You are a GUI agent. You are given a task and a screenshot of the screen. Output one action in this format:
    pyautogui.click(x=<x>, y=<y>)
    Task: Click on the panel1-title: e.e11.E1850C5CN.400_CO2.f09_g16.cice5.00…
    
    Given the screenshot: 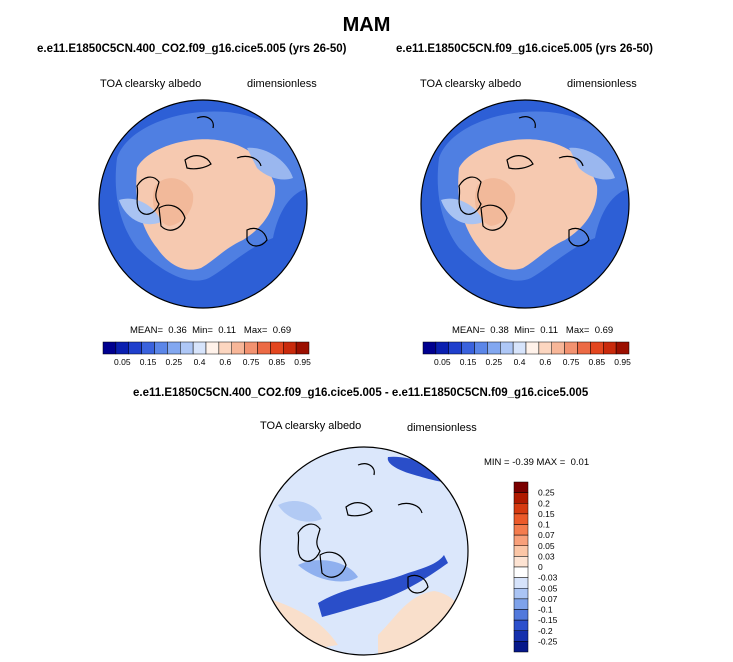 What is the action you would take?
    pyautogui.click(x=192, y=49)
    